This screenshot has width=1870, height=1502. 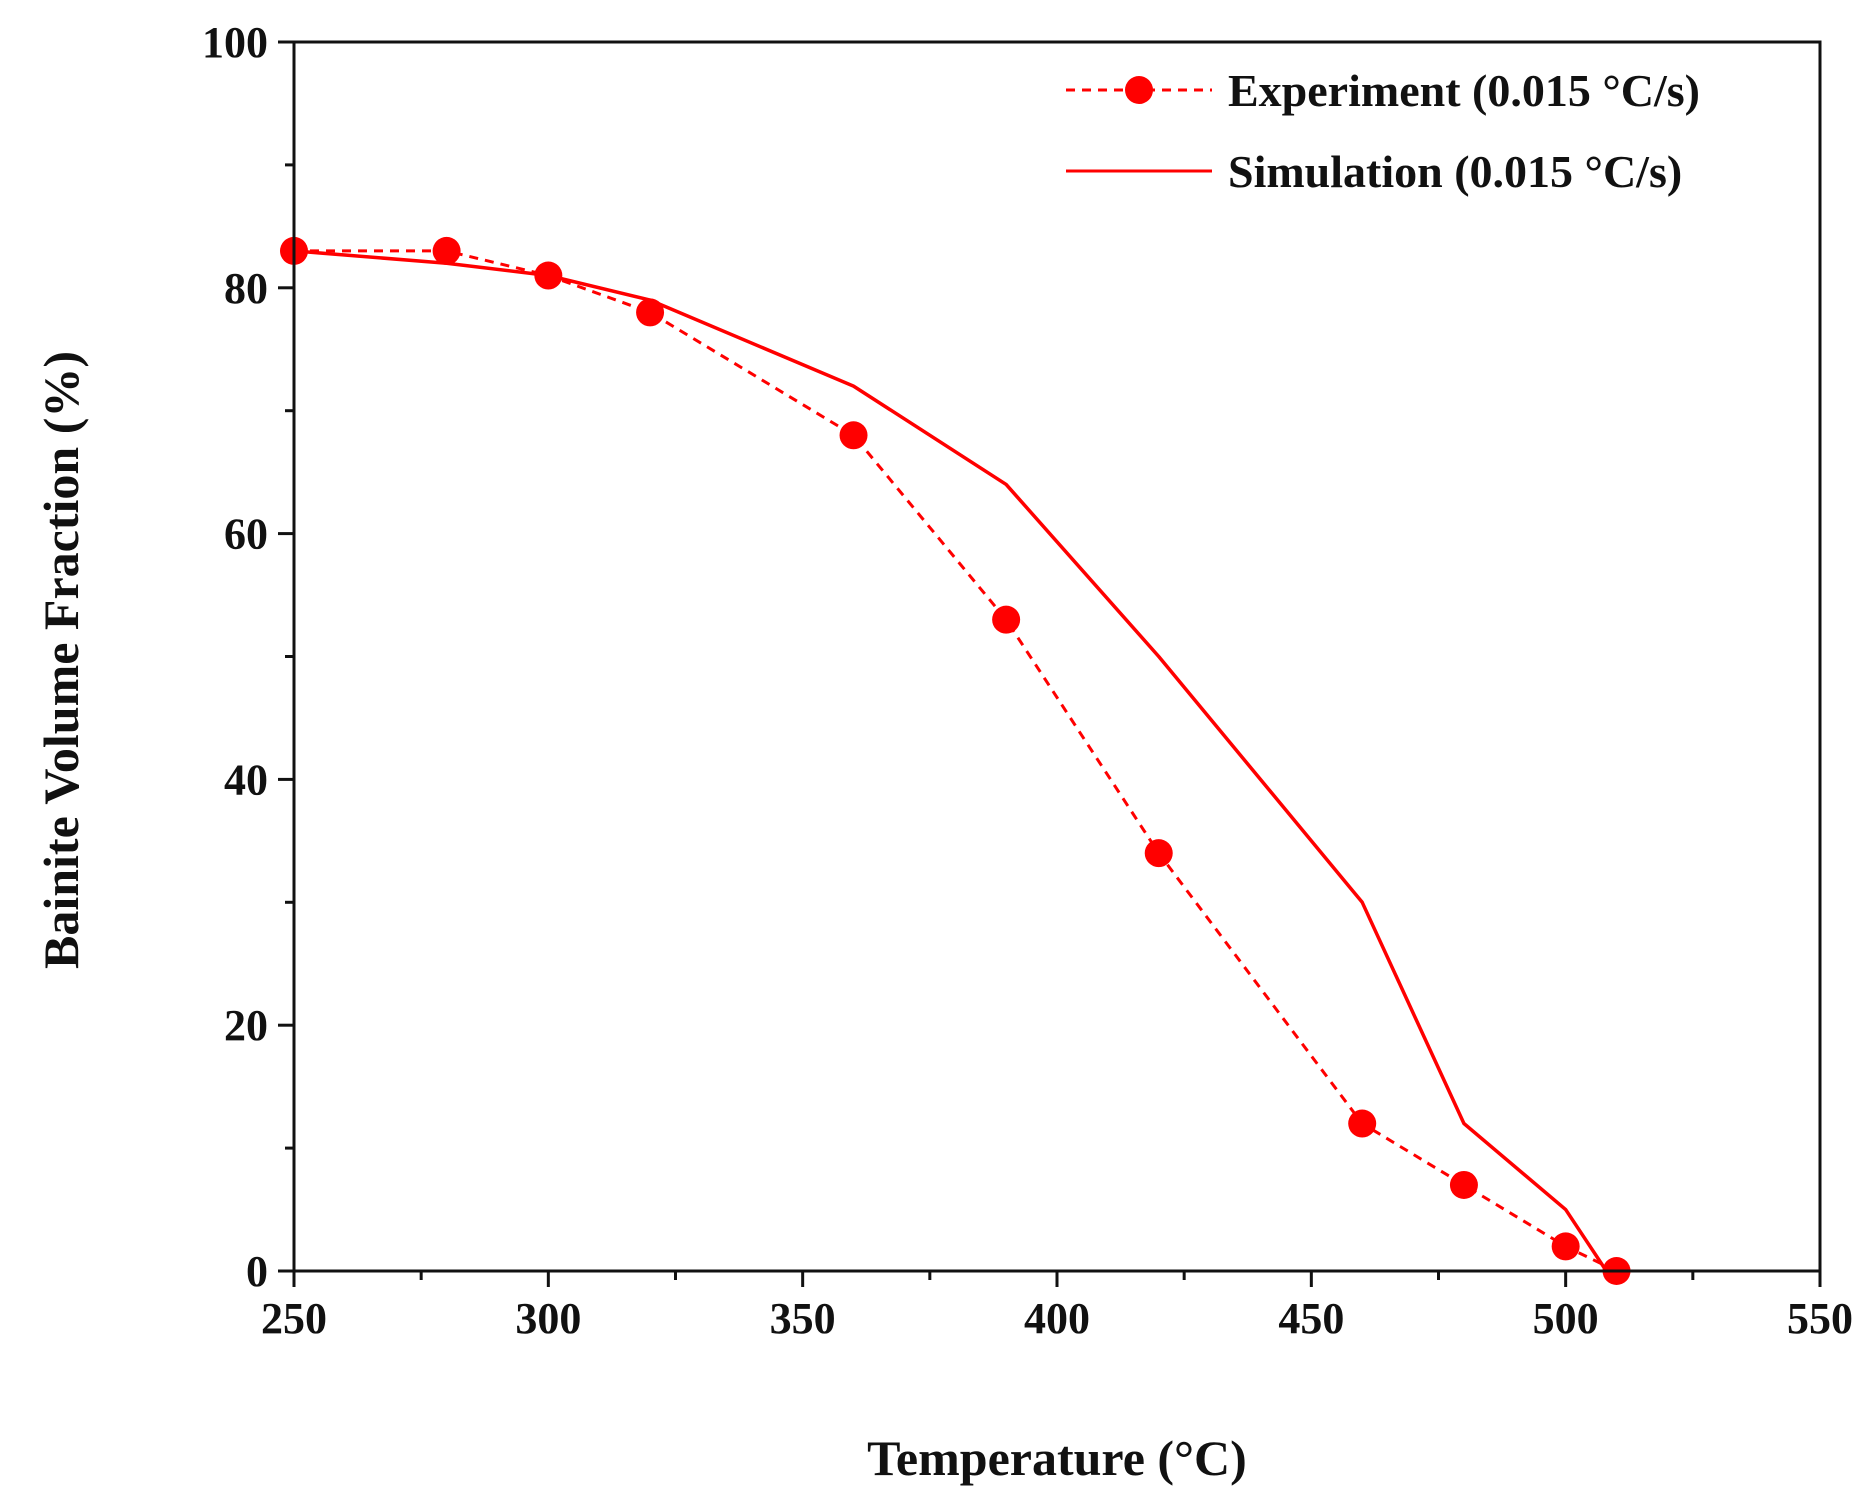 I want to click on x-axis-ticks: 250 300 350 400 450 500 550, so click(x=1057, y=1307).